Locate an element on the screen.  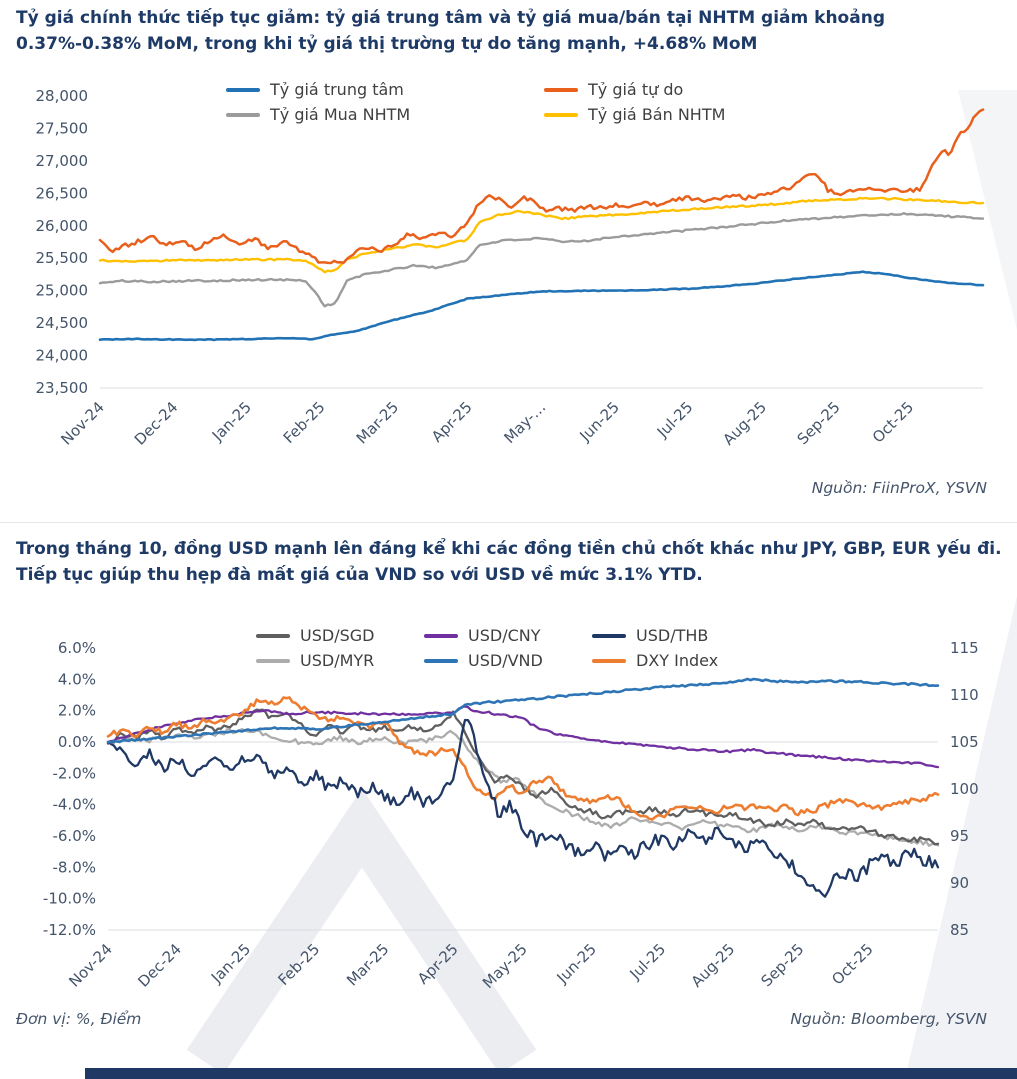
legend-marker-usd-myr is located at coordinates (273, 660).